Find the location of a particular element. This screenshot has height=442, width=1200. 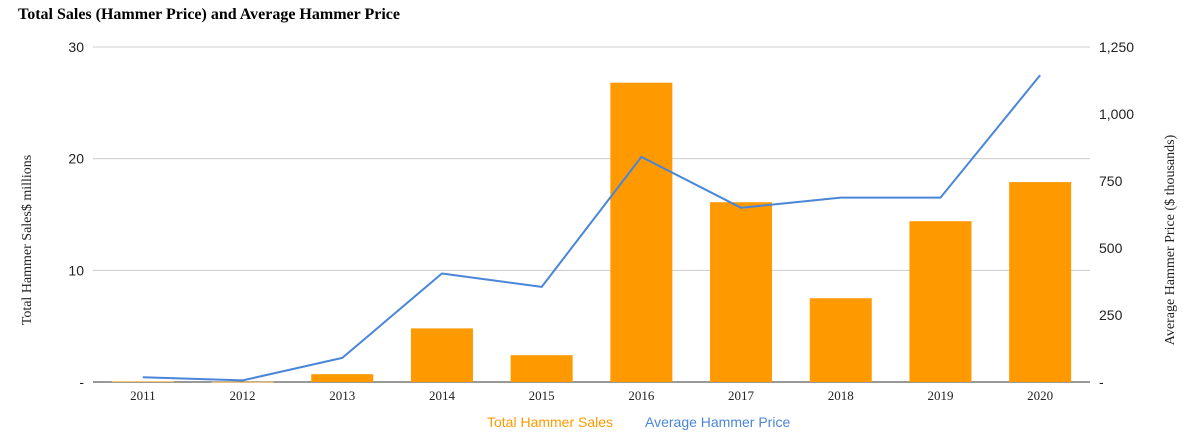

right-tick-label: 1,000 is located at coordinates (1116, 114).